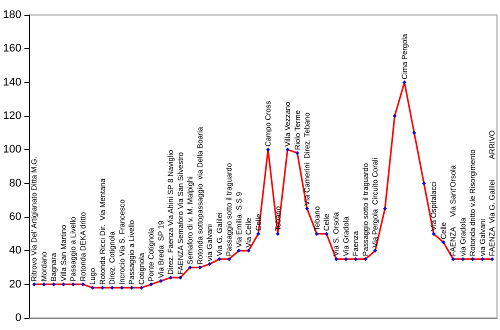 The width and height of the screenshot is (500, 330). What do you see at coordinates (15, 183) in the screenshot?
I see `y-tick-label: 80` at bounding box center [15, 183].